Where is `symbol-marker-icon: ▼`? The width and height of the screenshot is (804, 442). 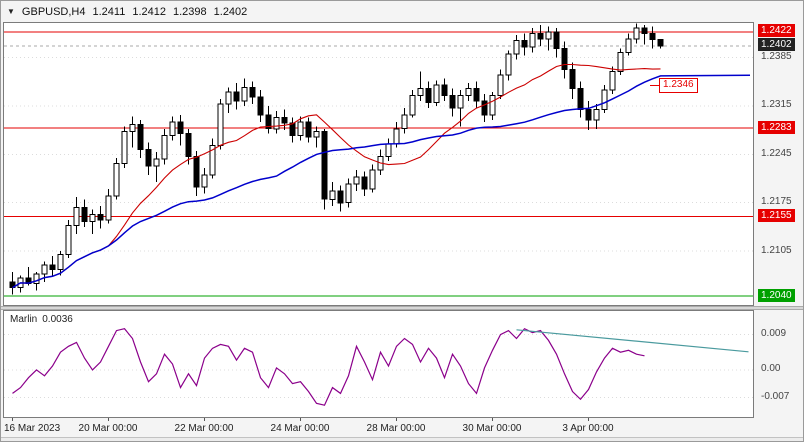 symbol-marker-icon: ▼ is located at coordinates (11, 11).